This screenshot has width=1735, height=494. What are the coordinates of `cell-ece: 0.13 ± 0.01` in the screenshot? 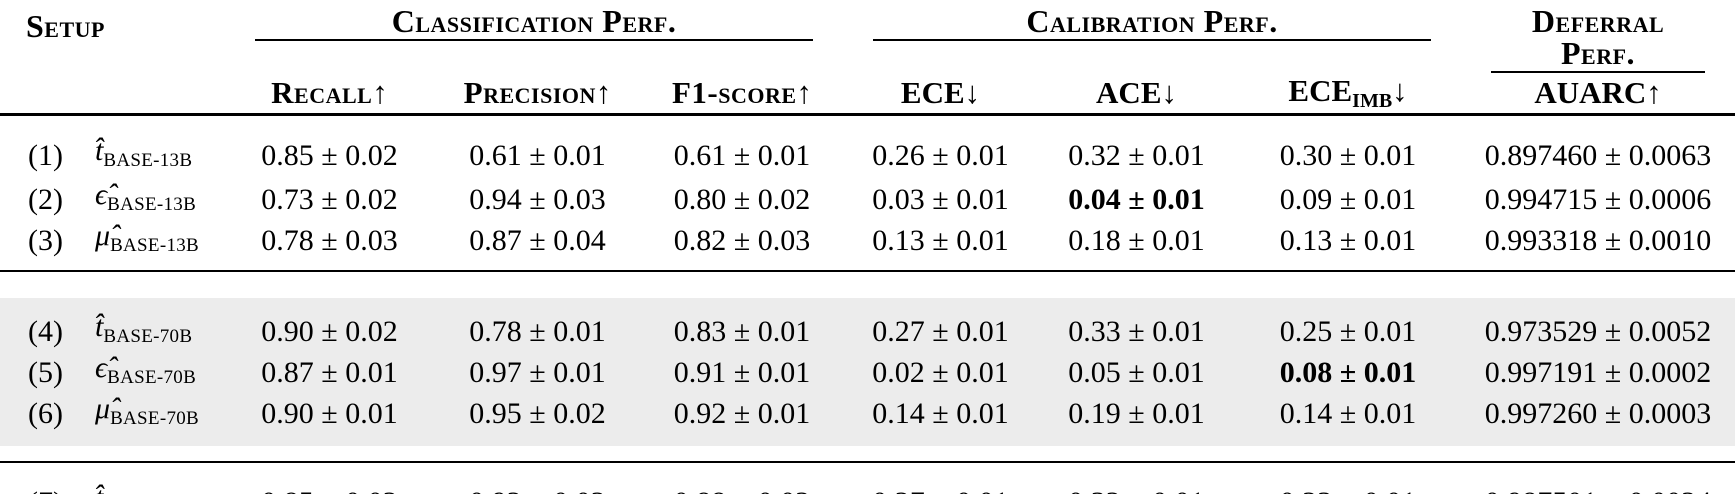 It's located at (940, 240).